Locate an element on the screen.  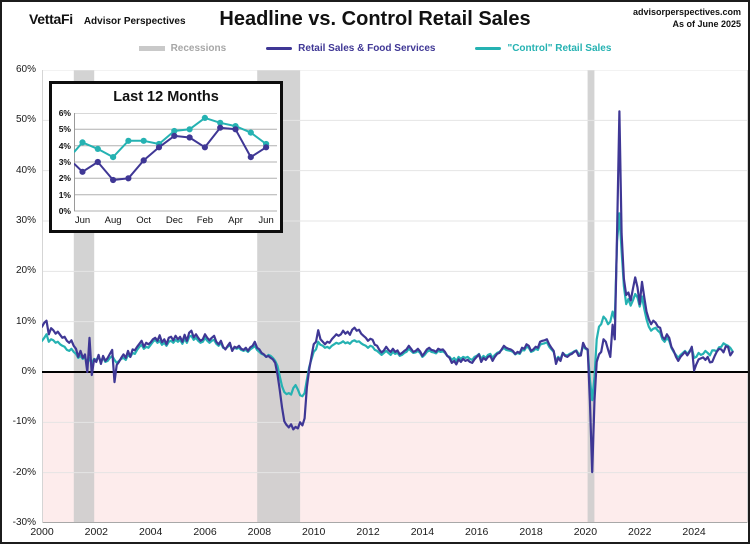
x-axis-tick: 2010 is located at coordinates (314, 532).